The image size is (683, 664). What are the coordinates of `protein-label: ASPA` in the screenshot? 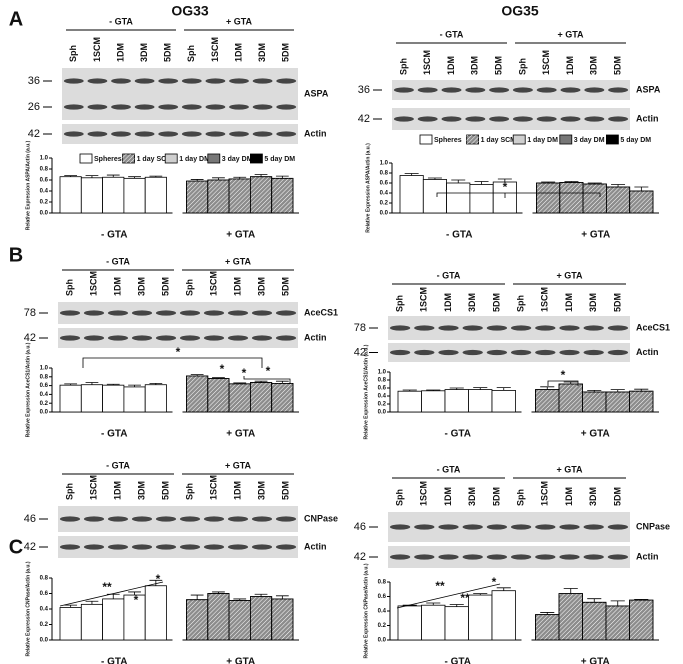 It's located at (316, 93).